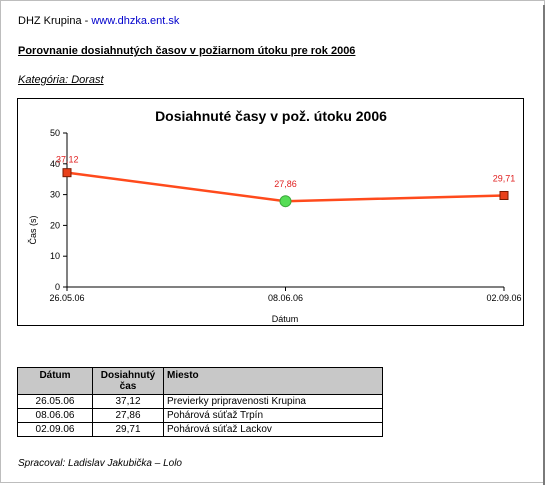 The height and width of the screenshot is (485, 547). I want to click on y-tick-label: 20, so click(55, 225).